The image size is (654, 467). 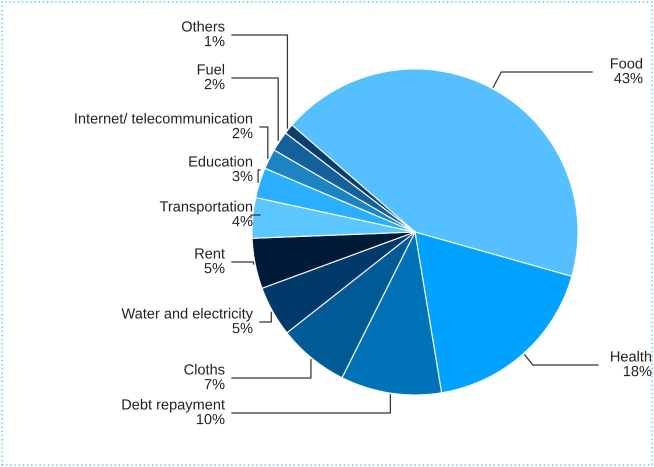 What do you see at coordinates (626, 63) in the screenshot?
I see `slice-label: Food` at bounding box center [626, 63].